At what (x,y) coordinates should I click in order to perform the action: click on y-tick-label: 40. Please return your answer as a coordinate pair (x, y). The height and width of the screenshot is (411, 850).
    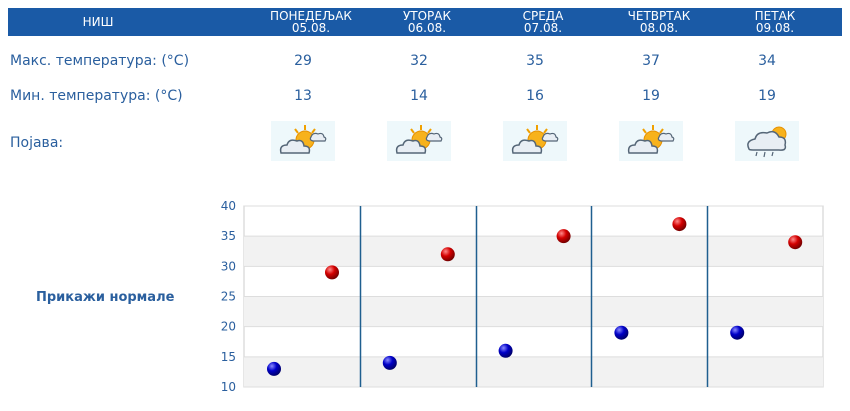
    Looking at the image, I should click on (228, 206).